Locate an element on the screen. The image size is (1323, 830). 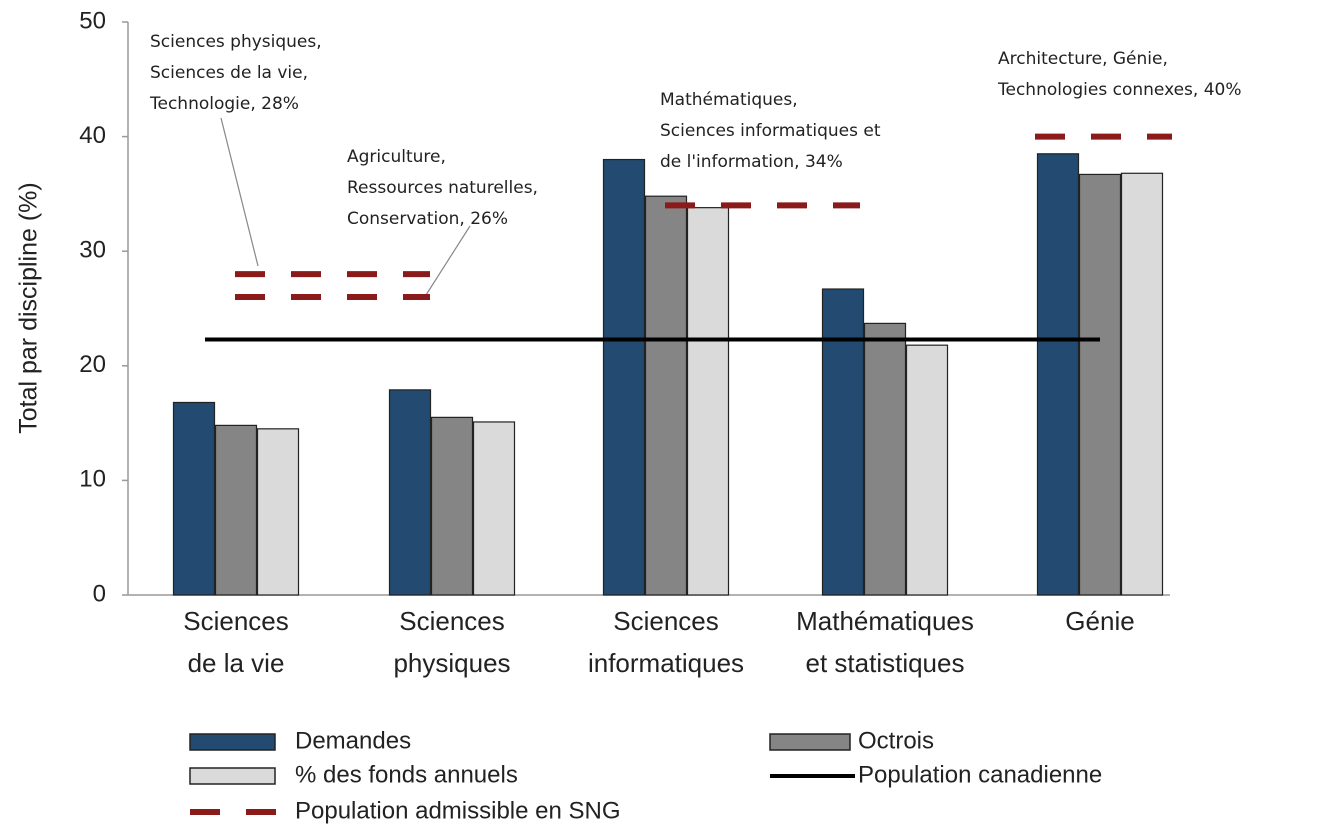
annotation: de l'information, 34% is located at coordinates (751, 162).